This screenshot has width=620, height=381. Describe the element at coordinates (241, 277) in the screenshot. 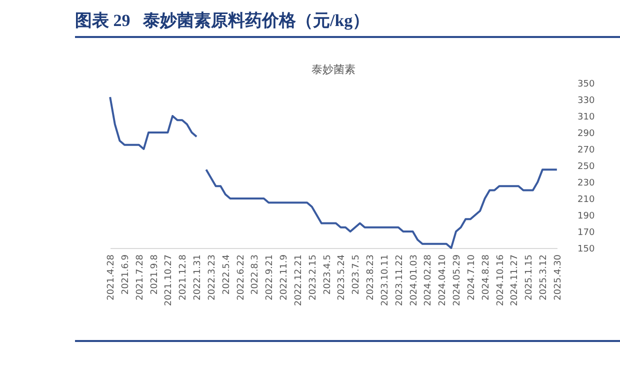

I see `x-tick-label: 2022.6.22` at that location.